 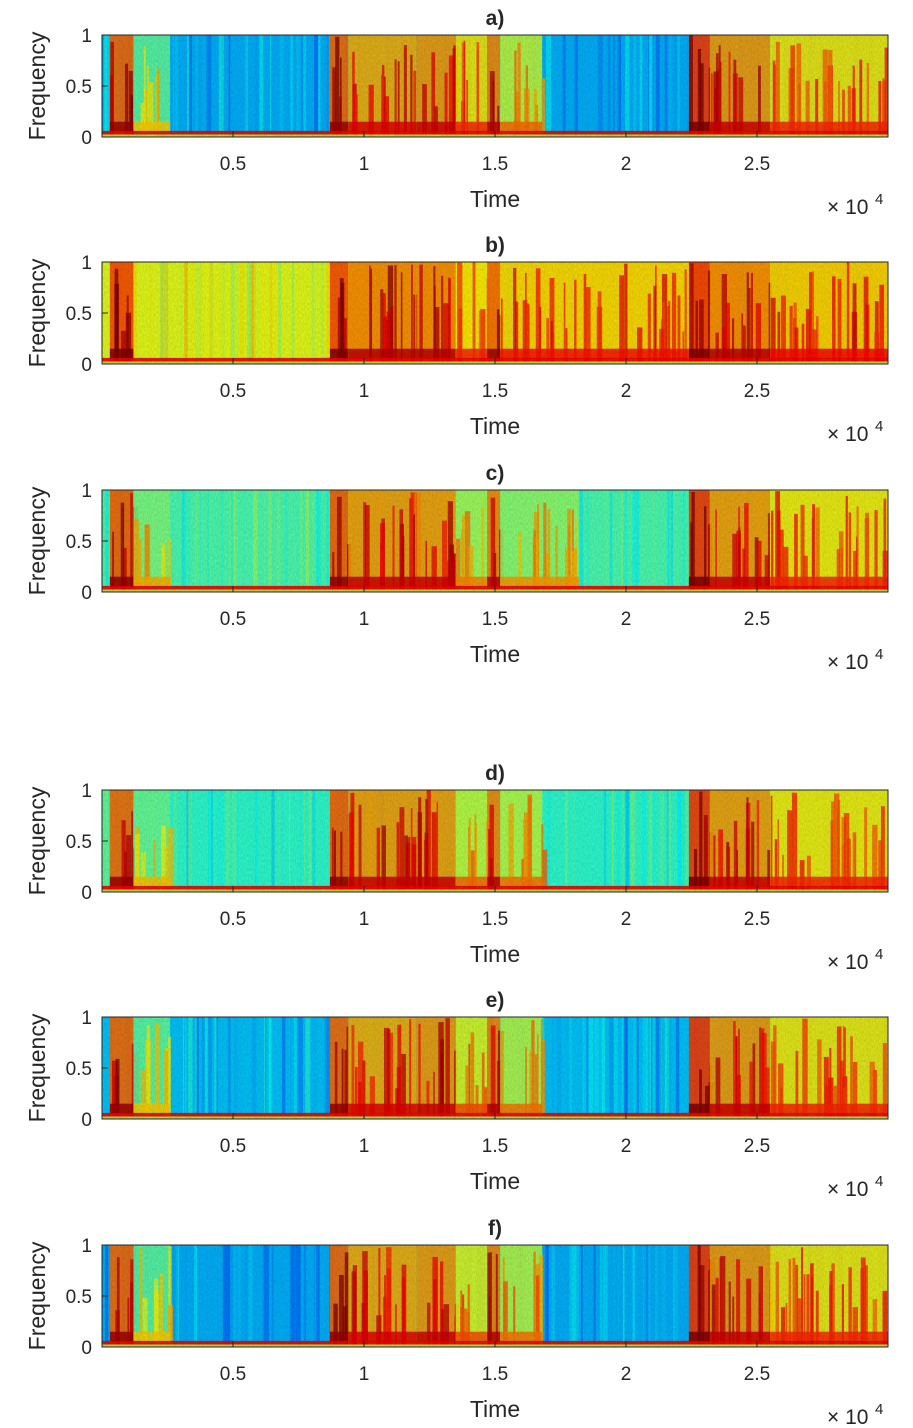 I want to click on panel-title: c), so click(x=495, y=473).